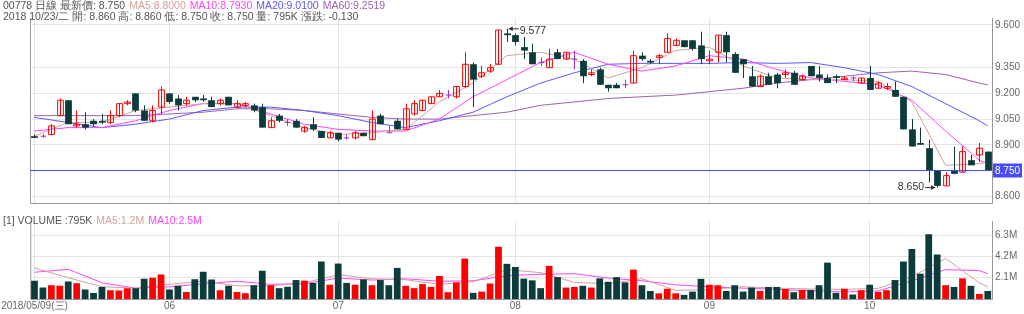 Image resolution: width=1024 pixels, height=314 pixels. Describe the element at coordinates (287, 5) in the screenshot. I see `text: MA20:9.0100` at that location.